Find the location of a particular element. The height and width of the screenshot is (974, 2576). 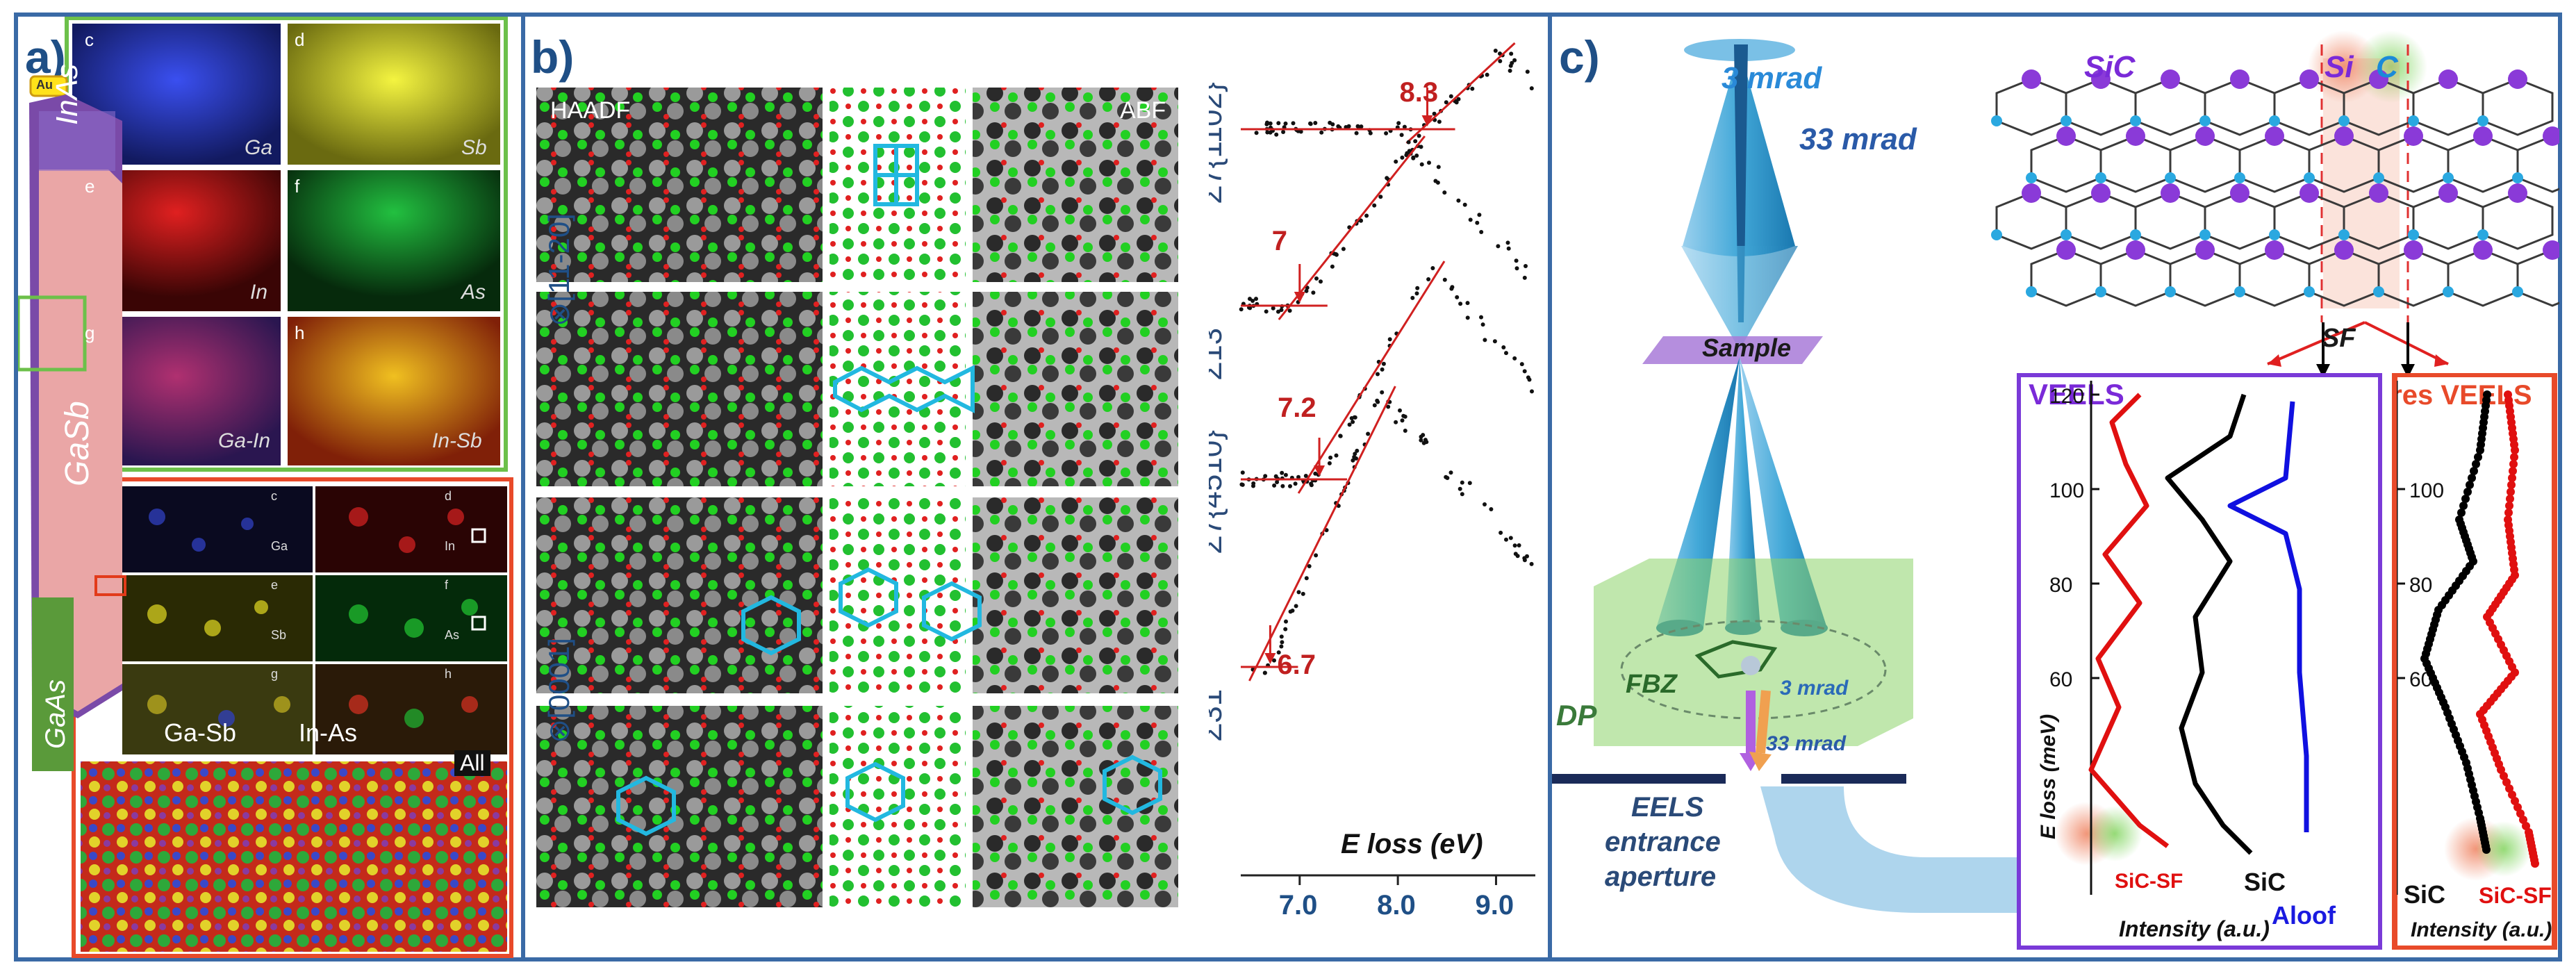

x-tick-label: 8.0 is located at coordinates (1396, 905).